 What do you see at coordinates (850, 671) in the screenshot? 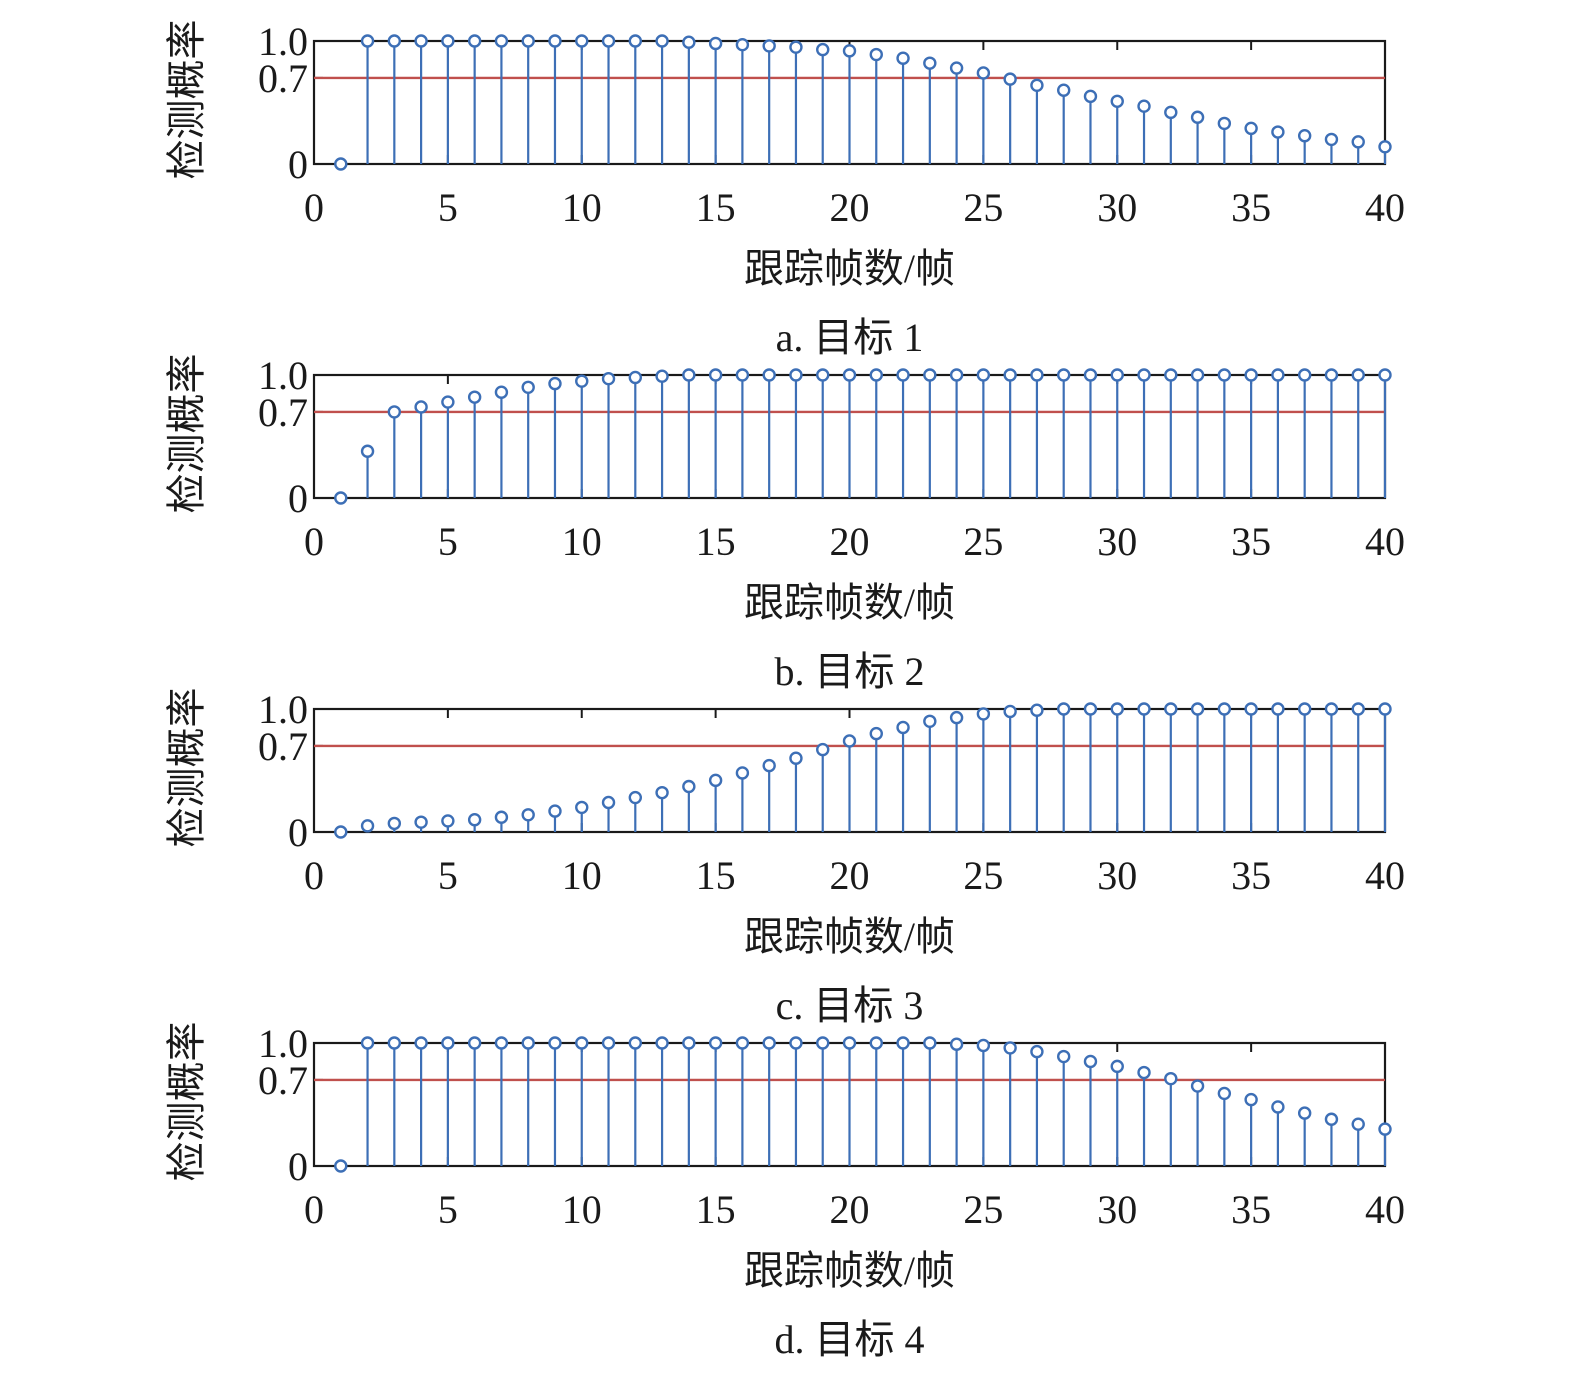
I see `panel-caption: b. 目标 2` at bounding box center [850, 671].